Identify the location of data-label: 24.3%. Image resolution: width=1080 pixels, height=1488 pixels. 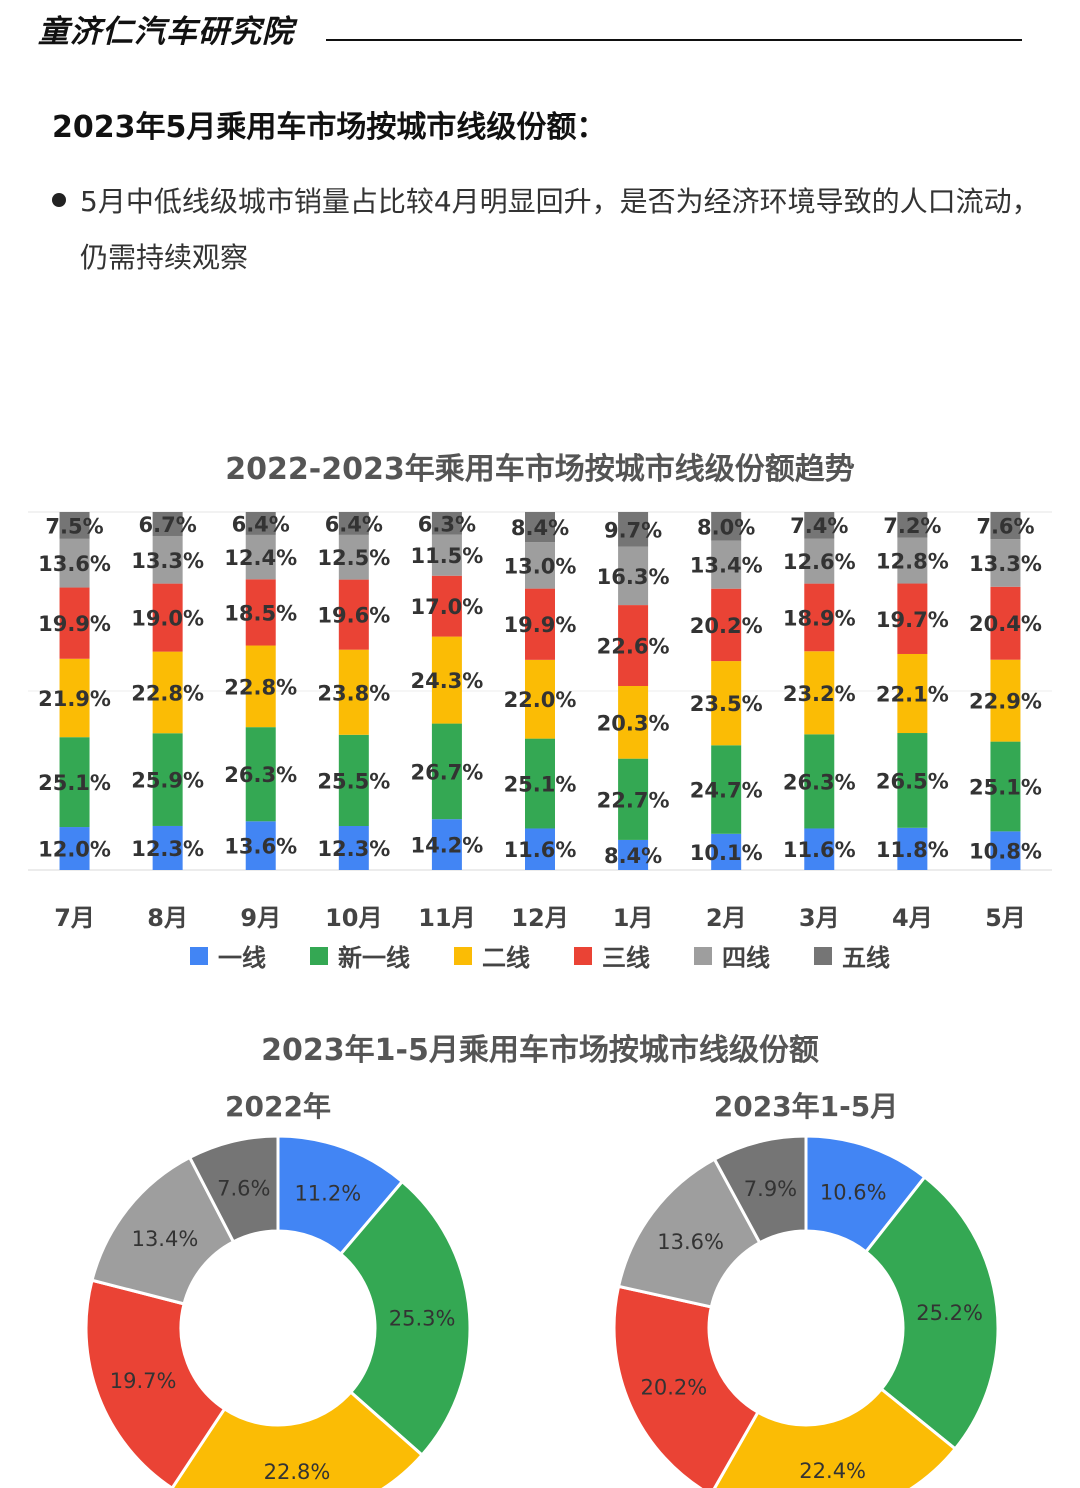
(446, 681).